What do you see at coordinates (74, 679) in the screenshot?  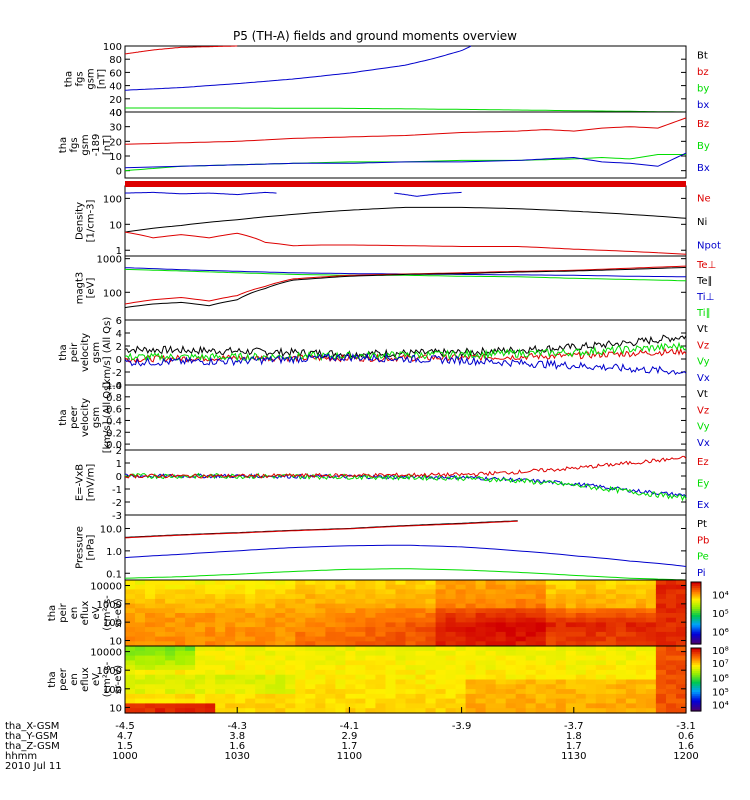 I see `ylabel-line: en` at bounding box center [74, 679].